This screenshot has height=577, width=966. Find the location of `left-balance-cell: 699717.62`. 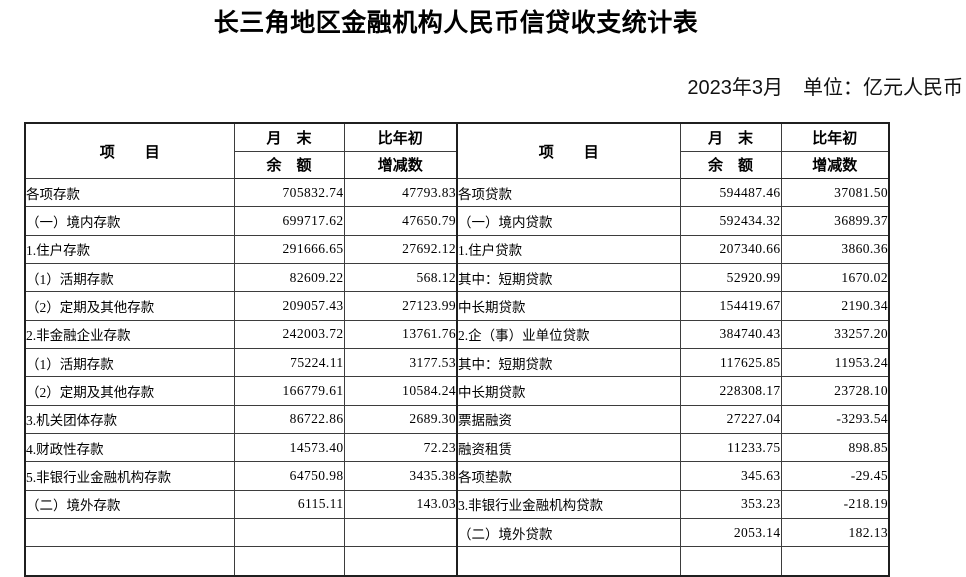

left-balance-cell: 699717.62 is located at coordinates (289, 221).